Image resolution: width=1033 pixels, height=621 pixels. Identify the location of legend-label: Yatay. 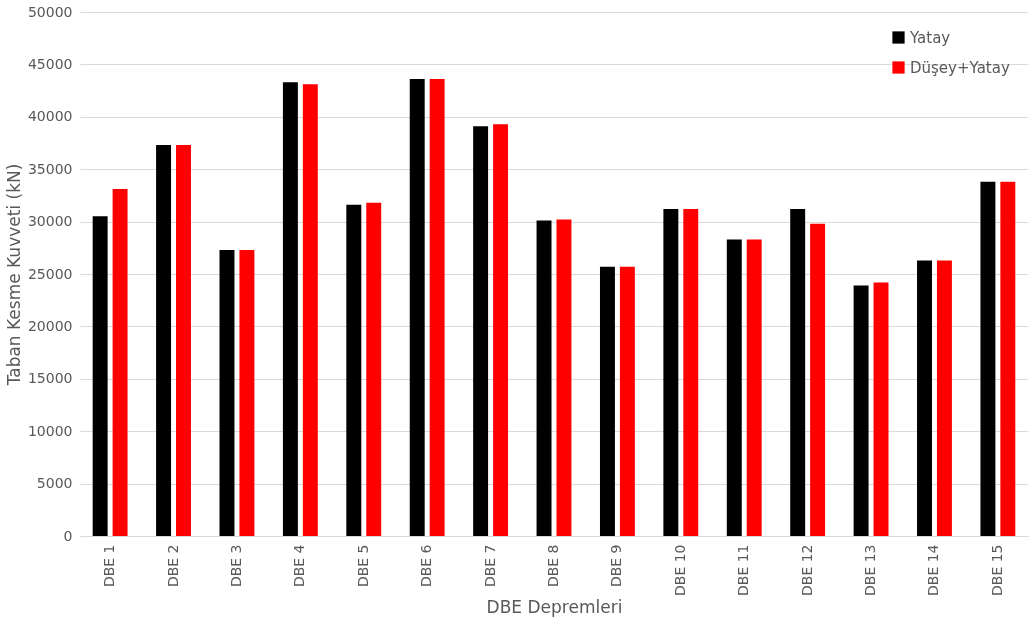
(930, 37).